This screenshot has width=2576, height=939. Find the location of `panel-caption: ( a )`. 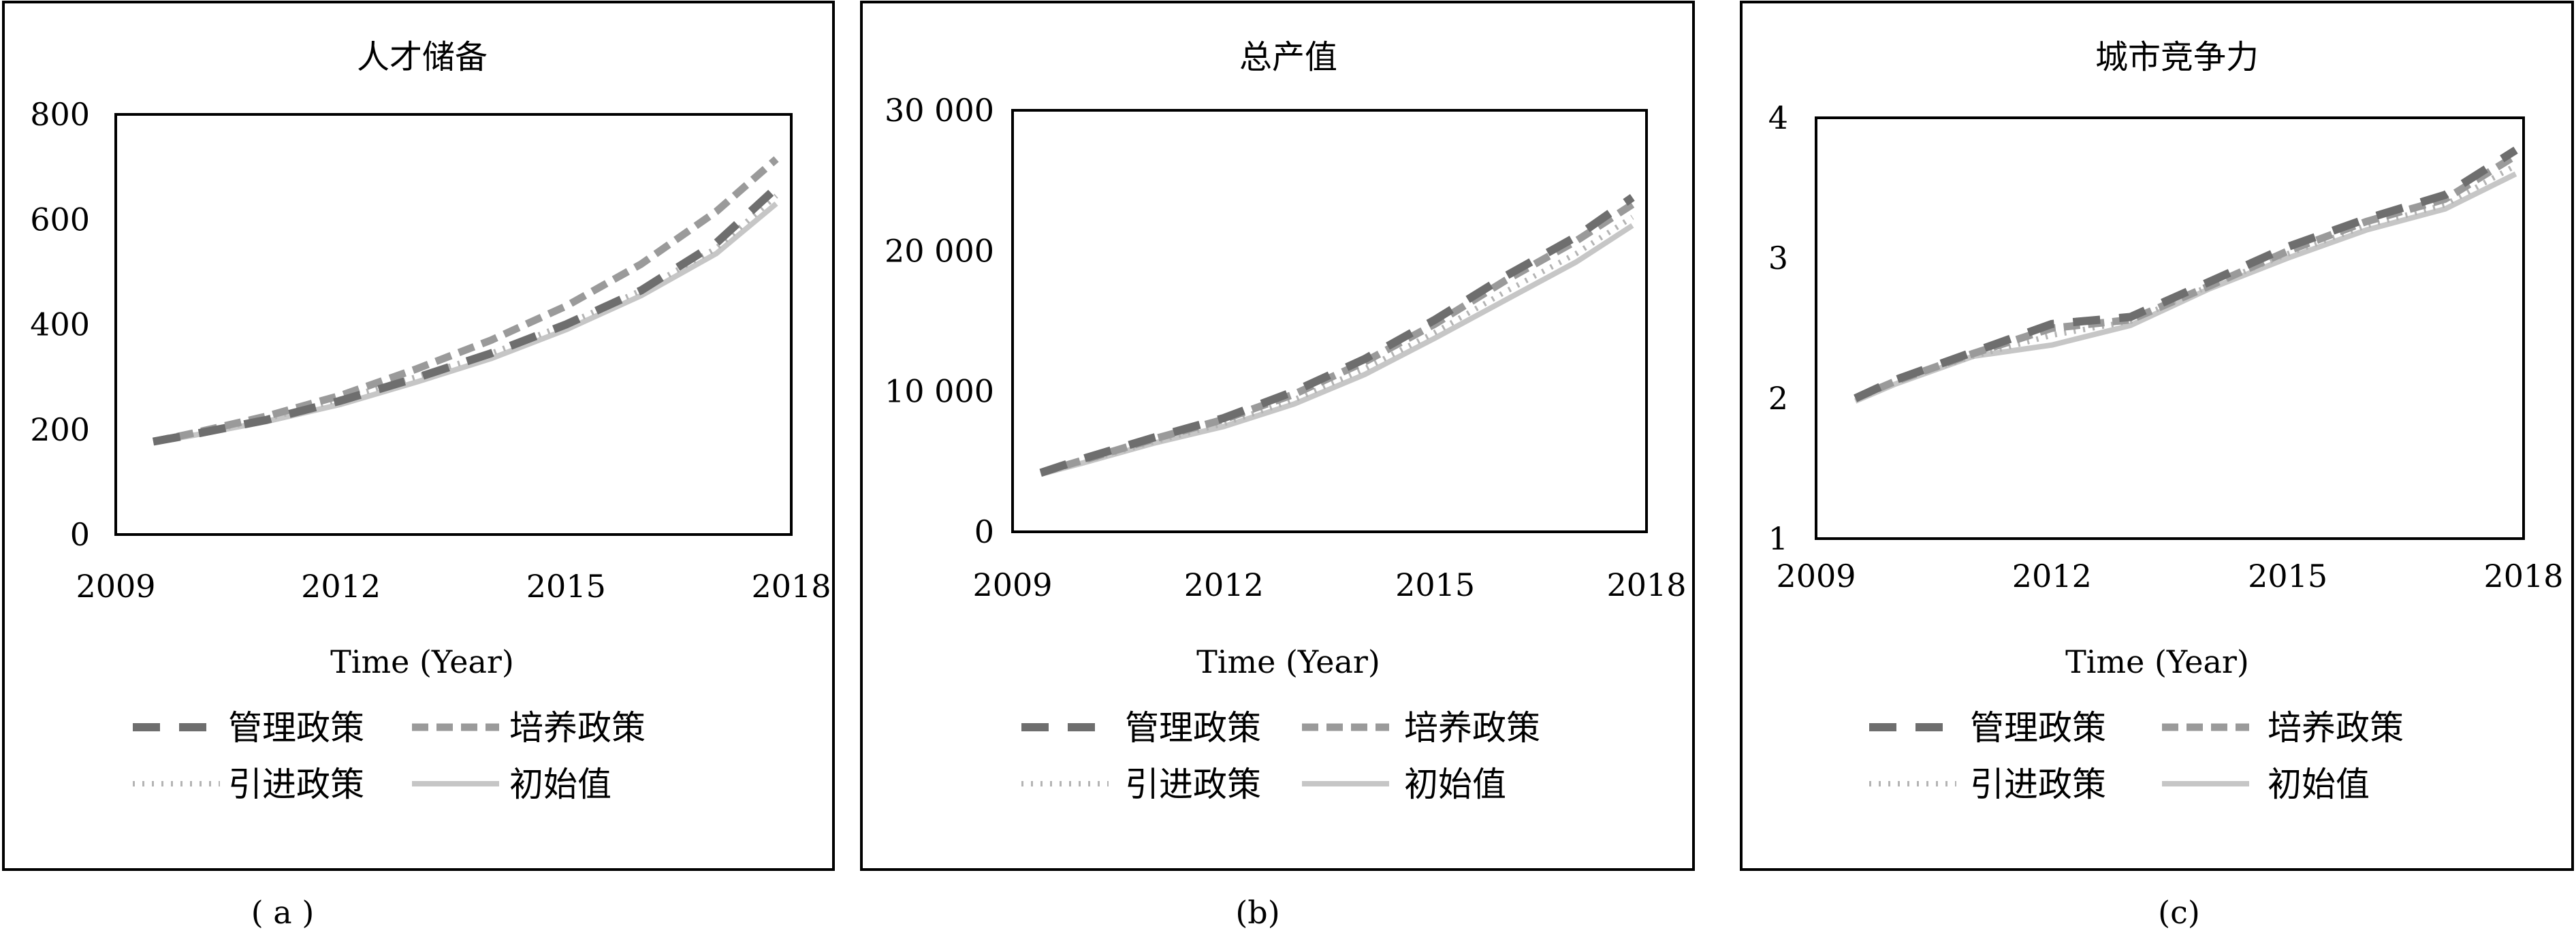

panel-caption: ( a ) is located at coordinates (283, 912).